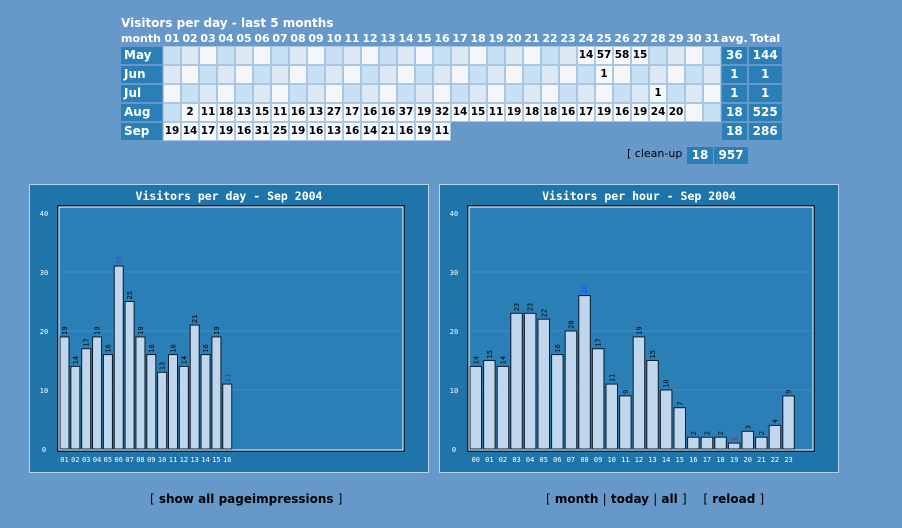 This screenshot has height=528, width=902. I want to click on header-day: 15, so click(424, 38).